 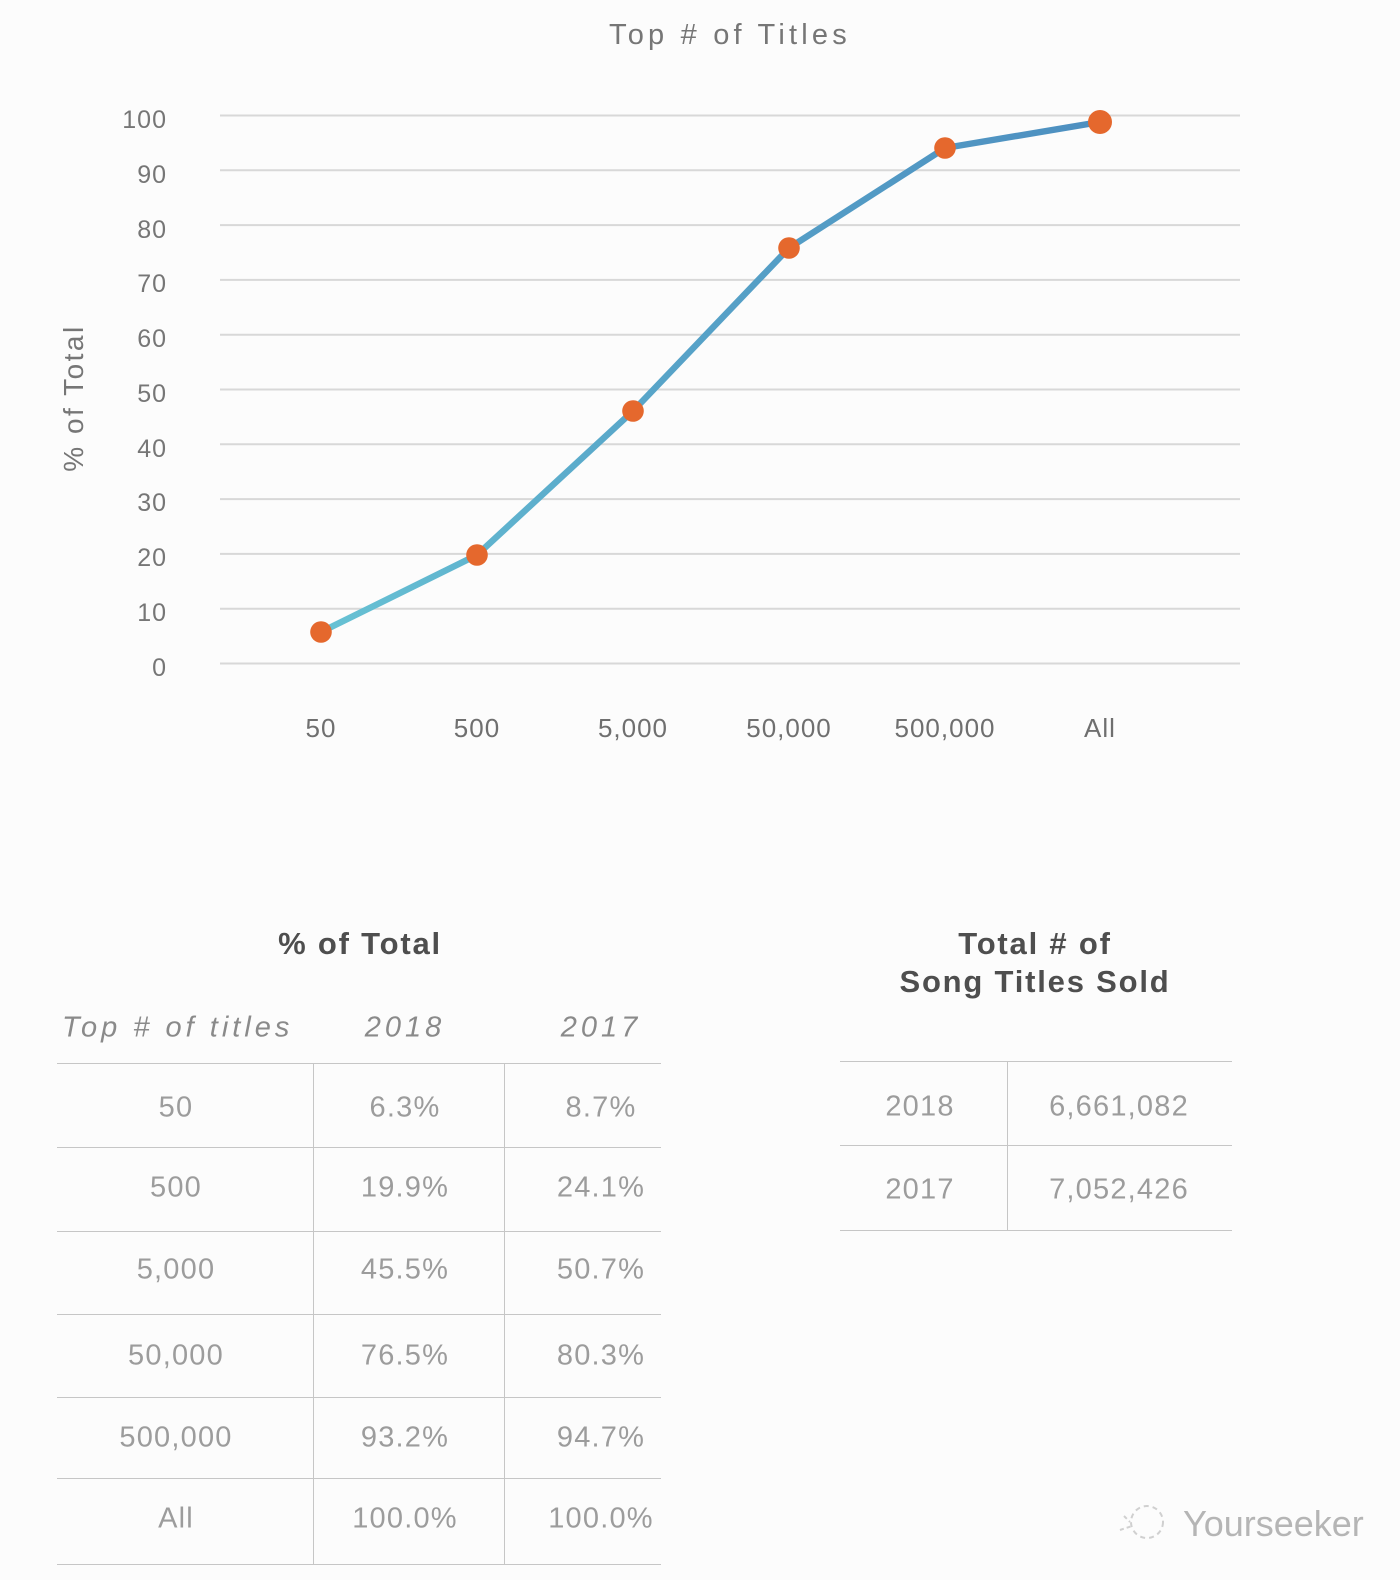 What do you see at coordinates (152, 175) in the screenshot?
I see `svg-text: 90` at bounding box center [152, 175].